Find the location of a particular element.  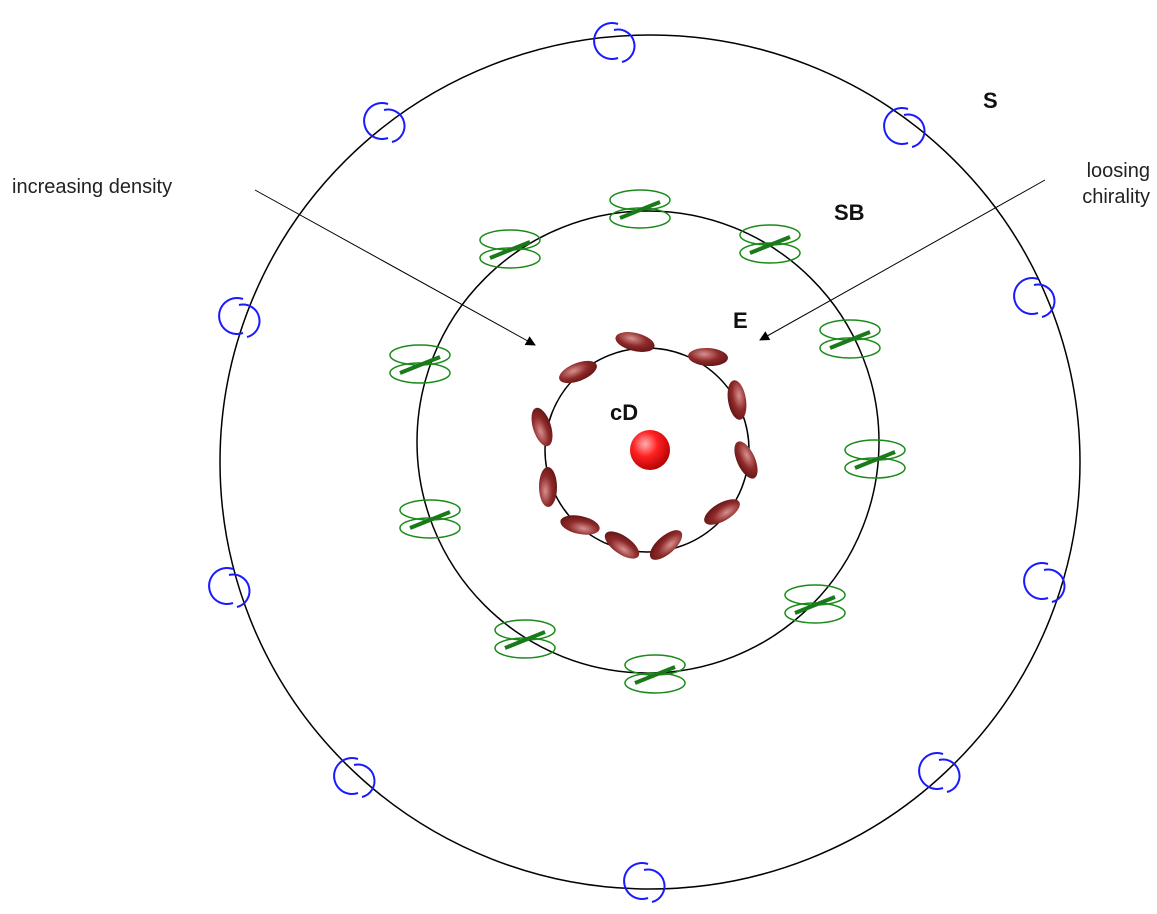

label: increasing density is located at coordinates (92, 187).